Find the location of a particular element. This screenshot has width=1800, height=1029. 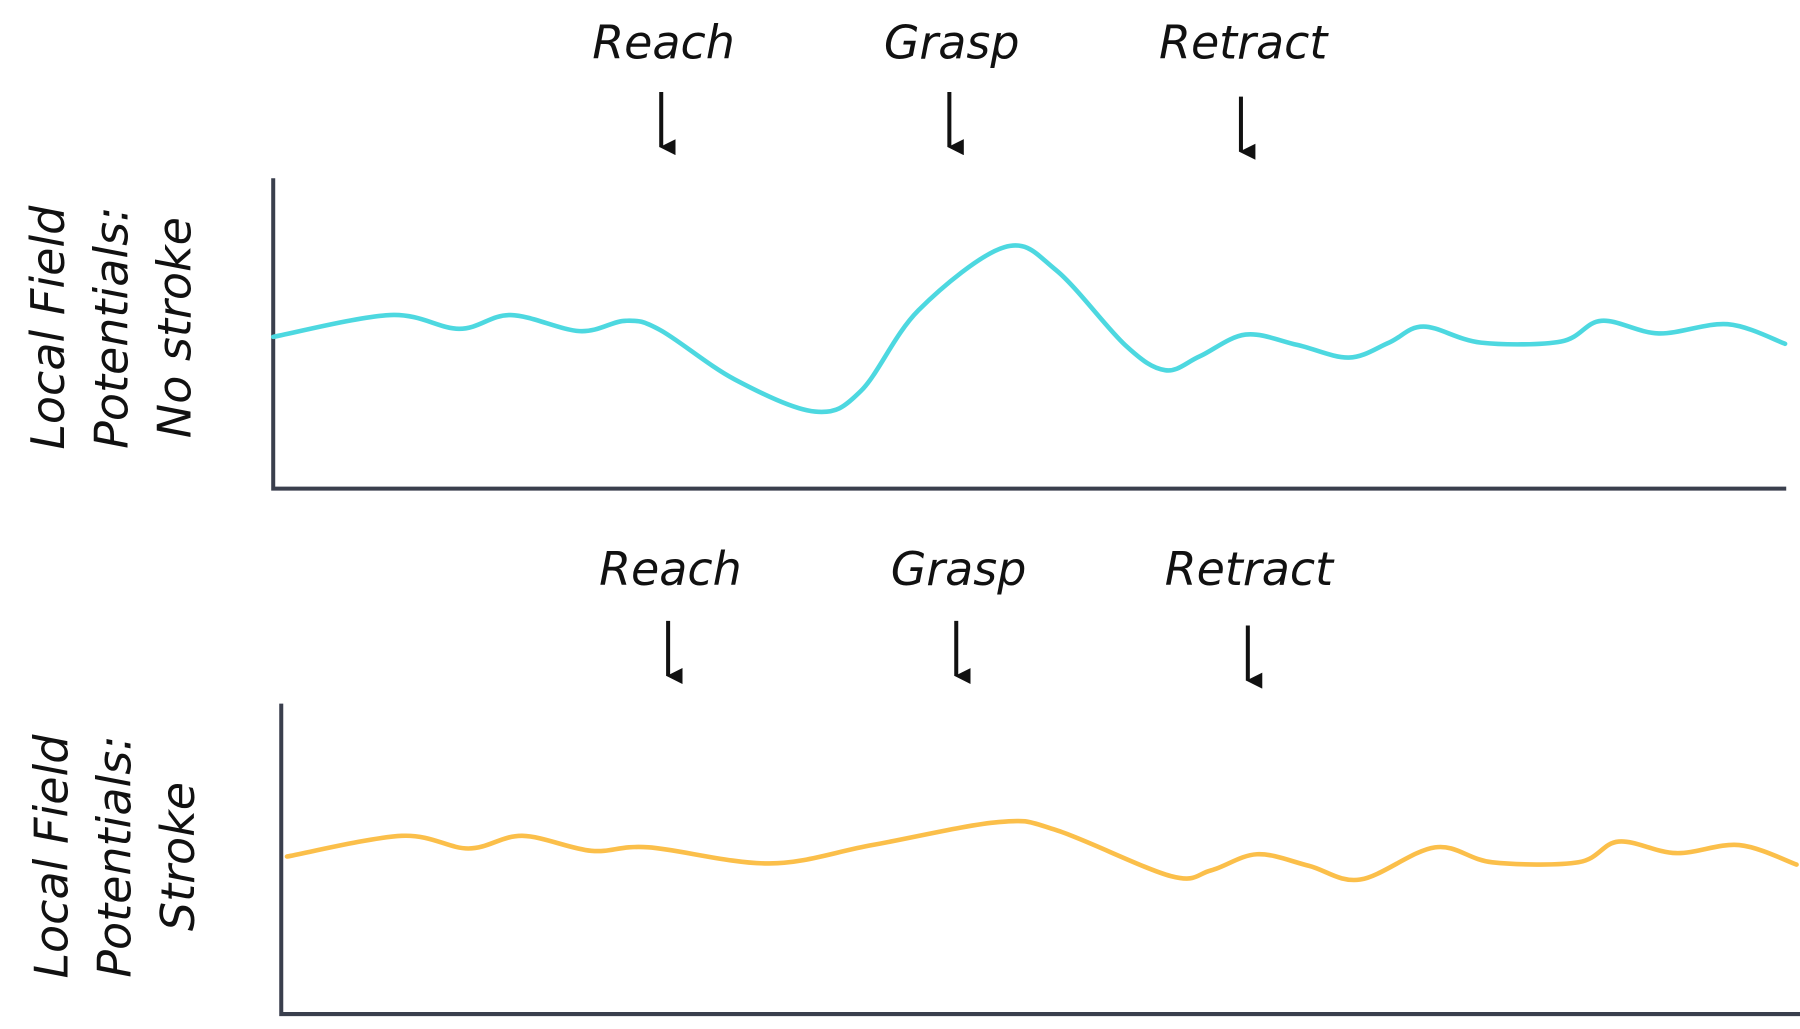

y-label: Local Field Potentials: Stroke is located at coordinates (115, 856).